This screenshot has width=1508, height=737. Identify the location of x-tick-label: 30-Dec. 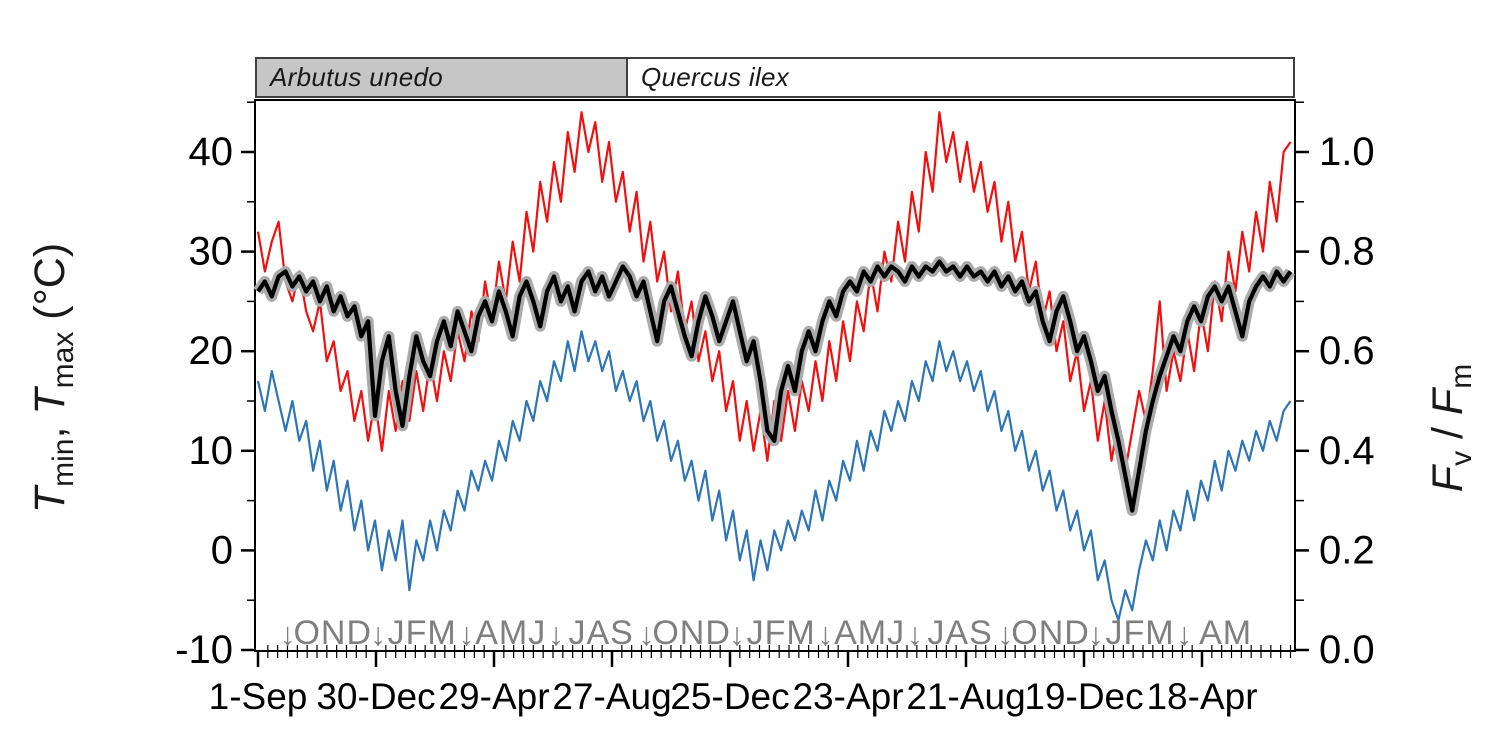
(375, 696).